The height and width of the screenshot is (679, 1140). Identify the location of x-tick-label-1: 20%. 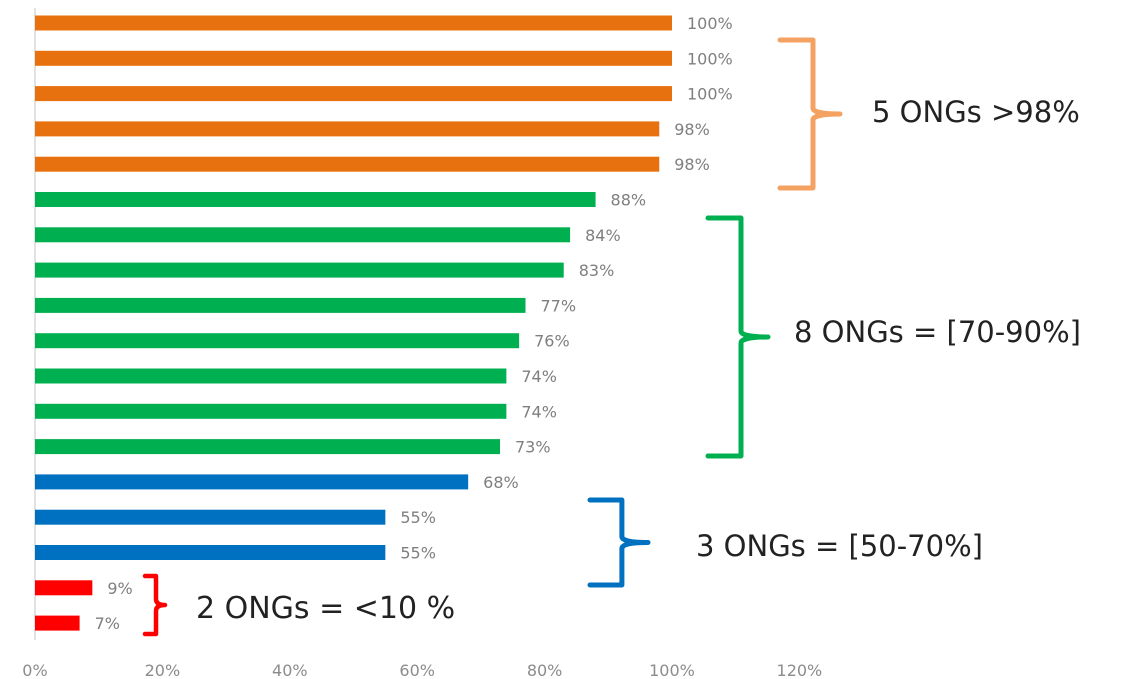
(163, 670).